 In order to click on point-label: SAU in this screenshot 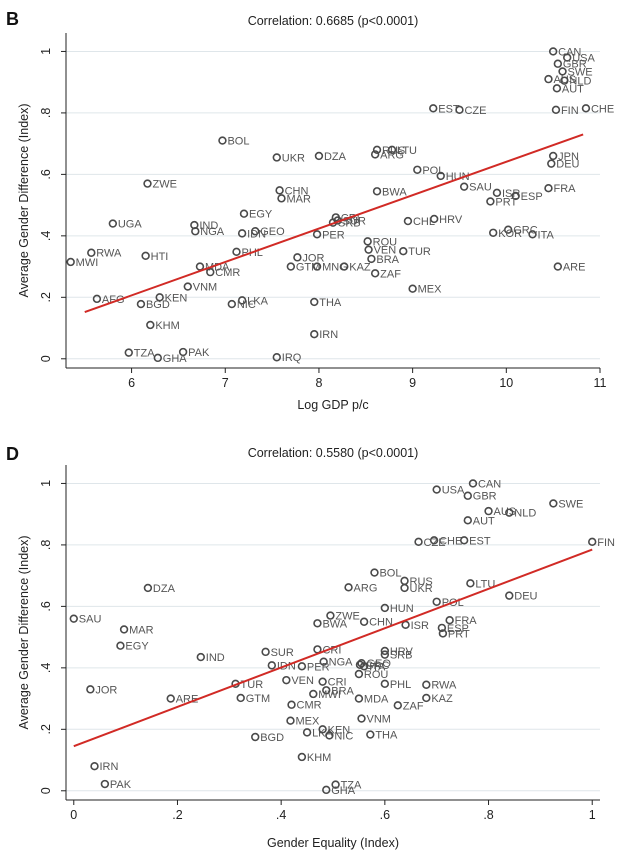, I will do `click(480, 188)`.